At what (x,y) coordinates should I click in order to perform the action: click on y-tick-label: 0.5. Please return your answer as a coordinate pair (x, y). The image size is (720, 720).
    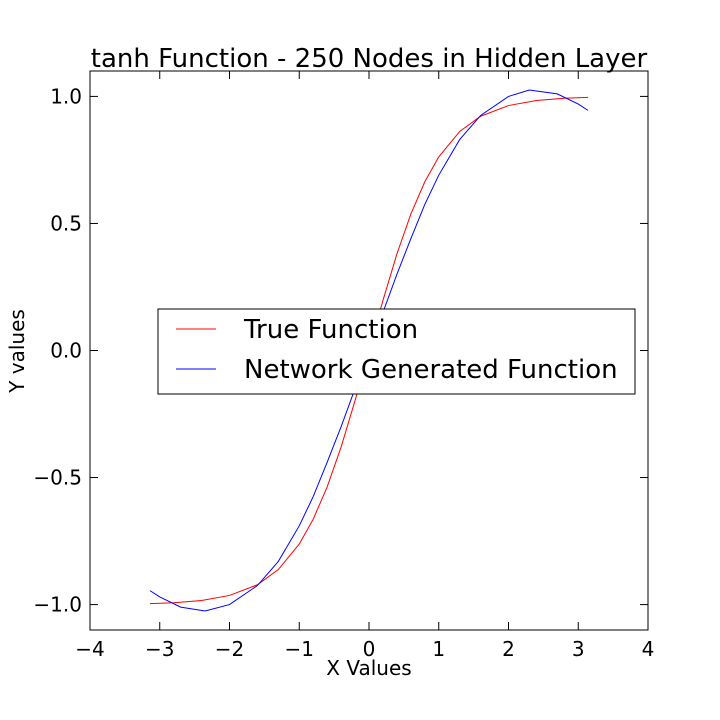
    Looking at the image, I should click on (66, 223).